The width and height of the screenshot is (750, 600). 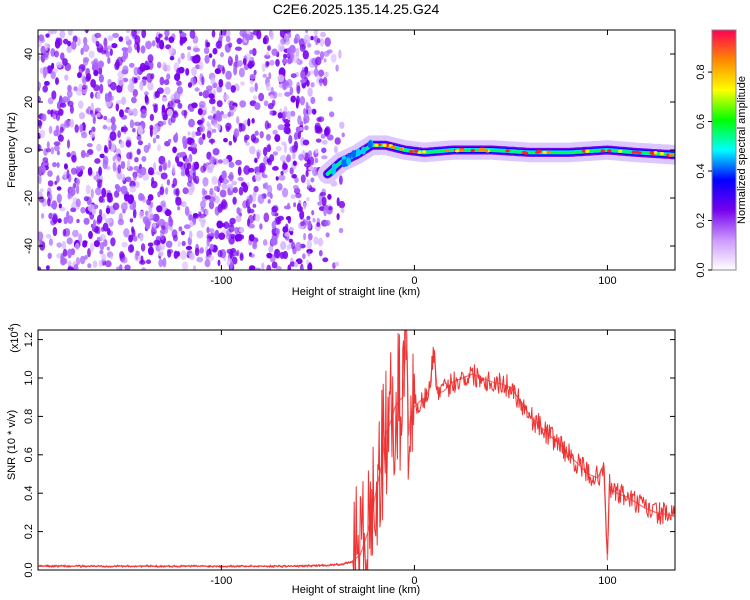 I want to click on colorbar-tick-label: 0.4, so click(x=701, y=170).